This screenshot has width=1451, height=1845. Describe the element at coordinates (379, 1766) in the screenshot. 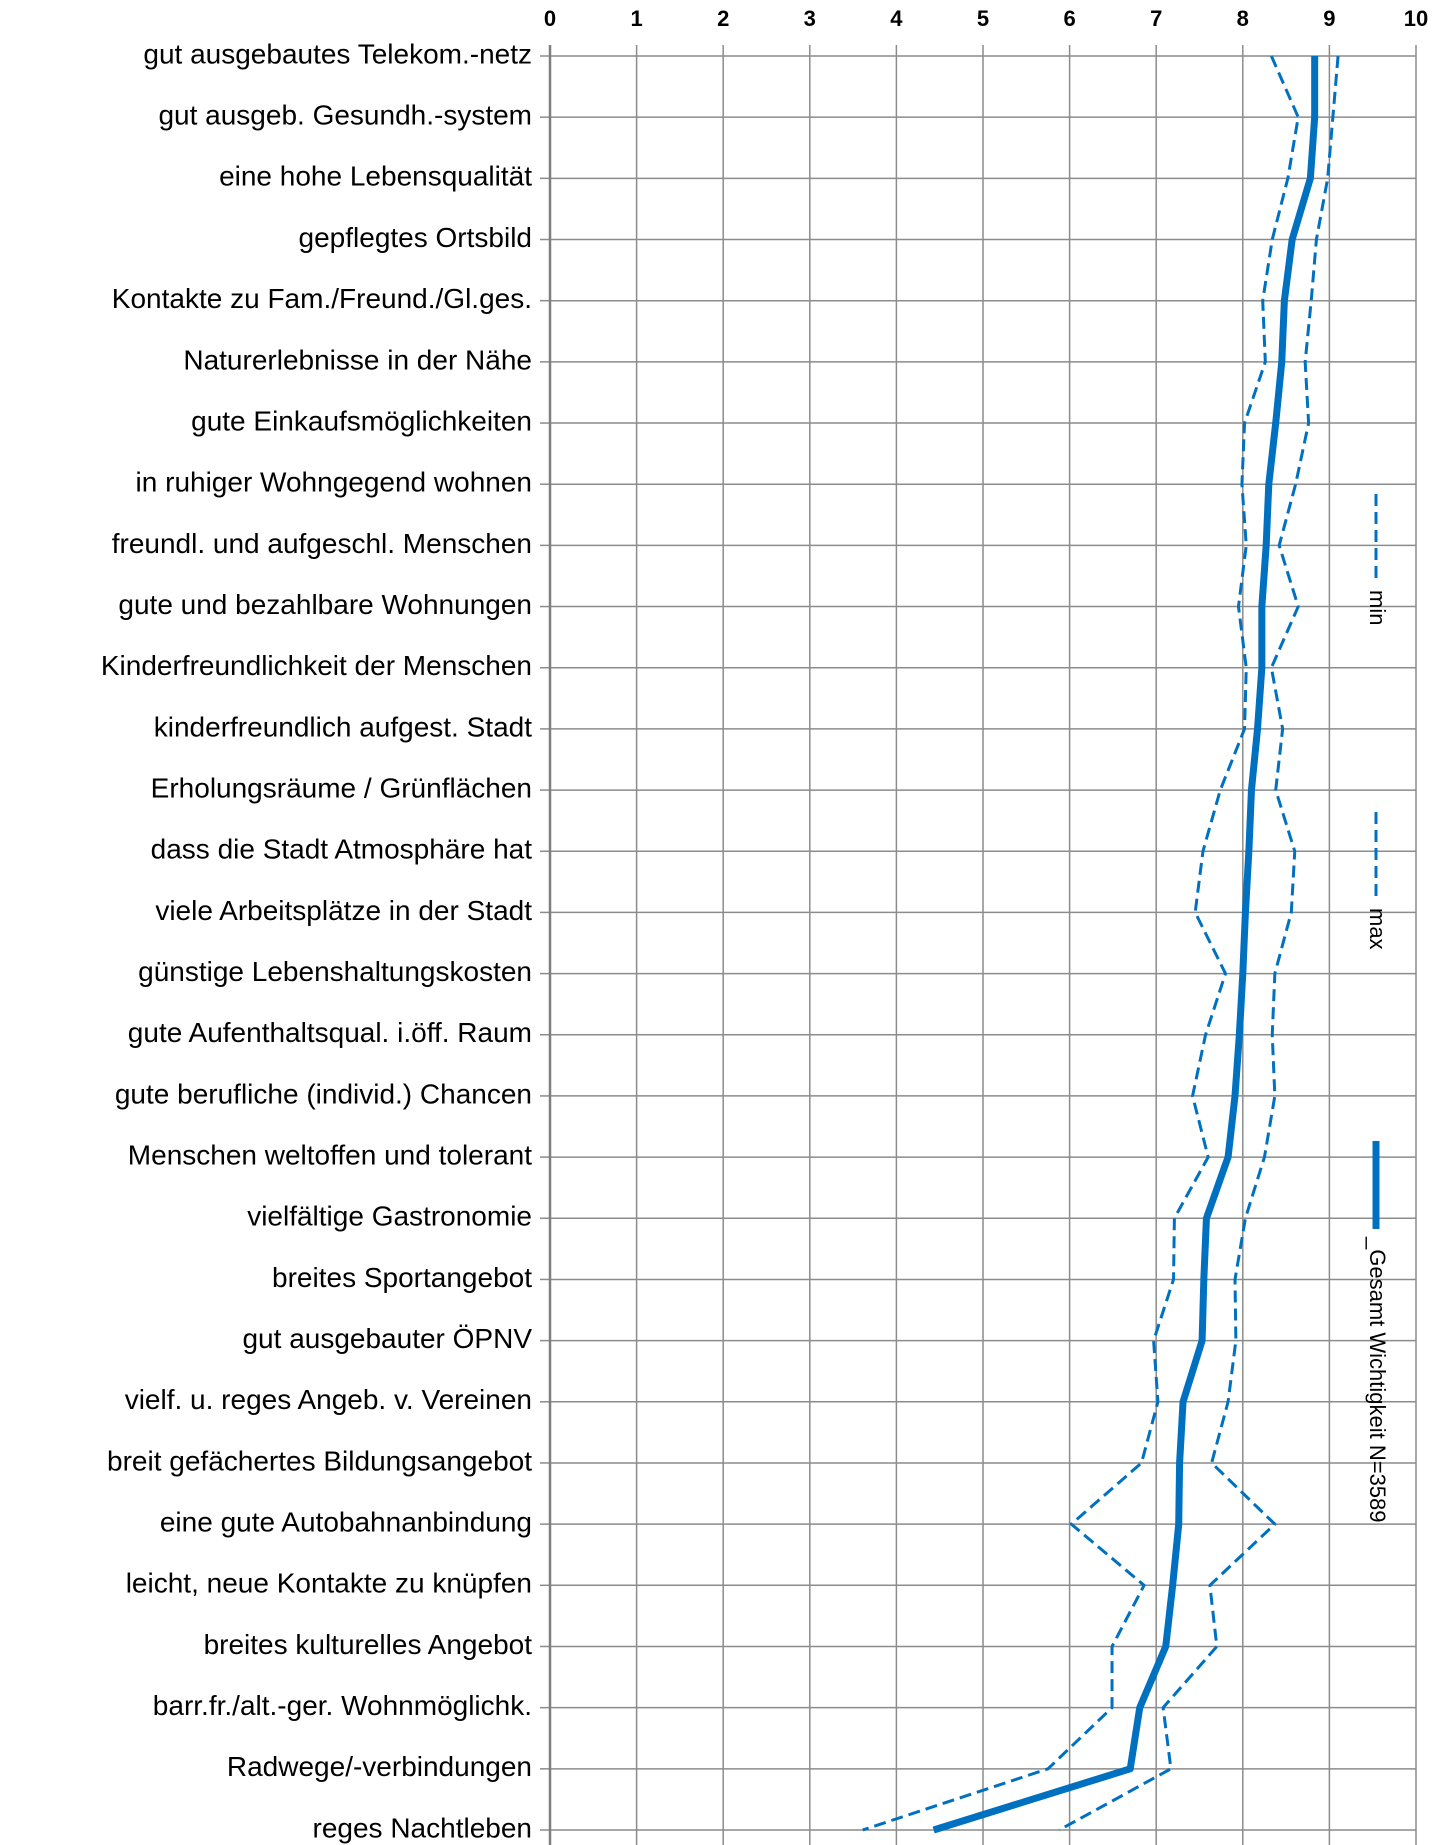

I see `y-tick-label: Radwege/-verbindungen` at that location.